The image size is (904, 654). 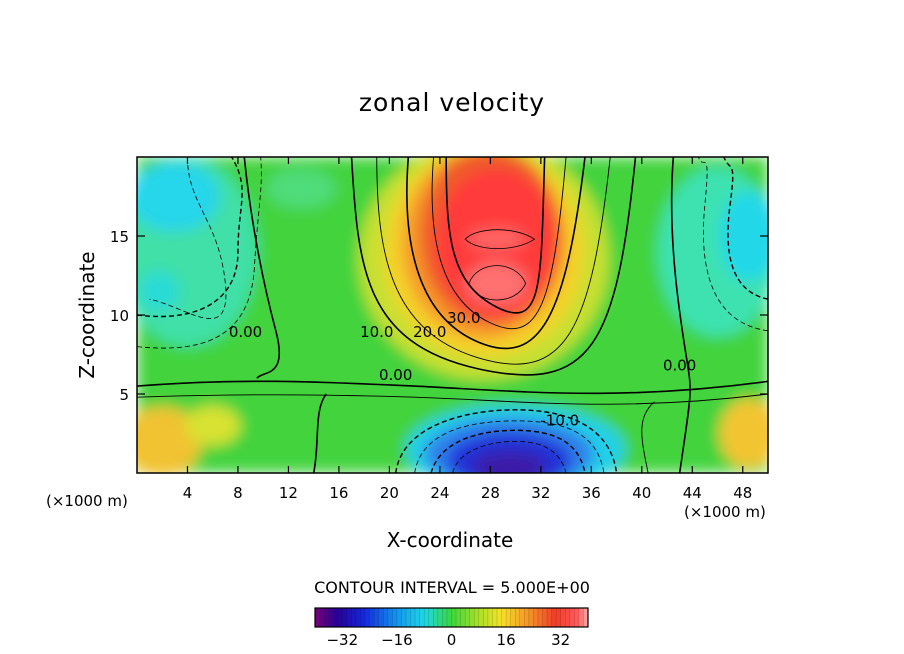 I want to click on x-tick-label: 36, so click(x=591, y=493).